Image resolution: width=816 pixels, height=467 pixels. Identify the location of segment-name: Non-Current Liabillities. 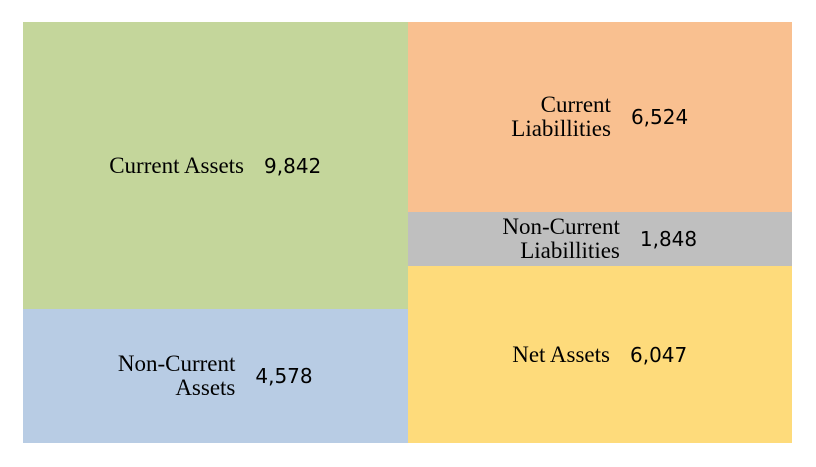
(561, 239).